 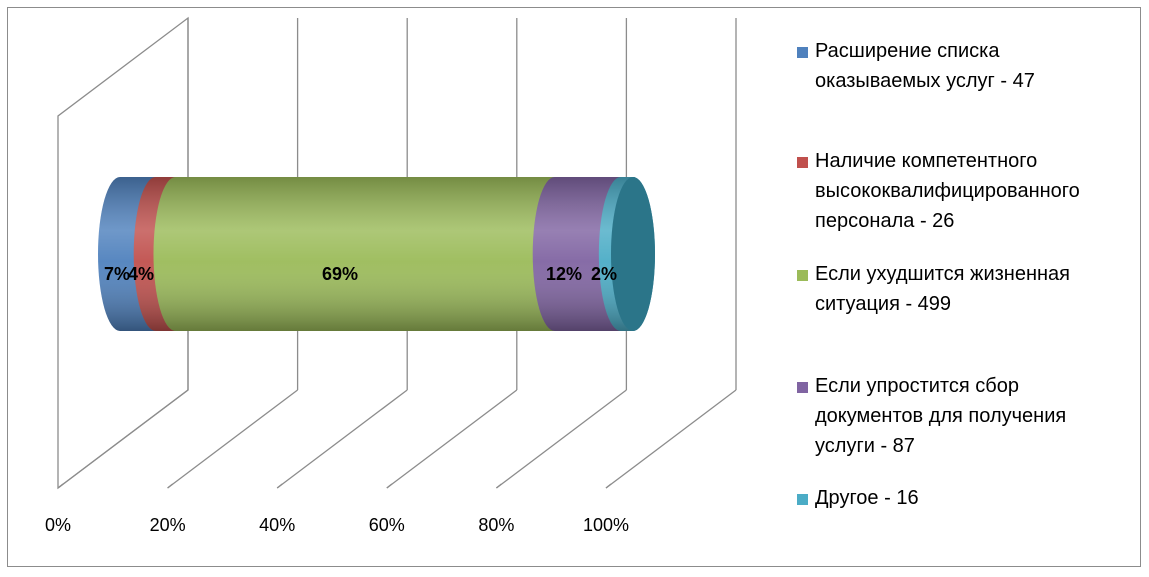 What do you see at coordinates (604, 274) in the screenshot?
I see `data-label: 2%` at bounding box center [604, 274].